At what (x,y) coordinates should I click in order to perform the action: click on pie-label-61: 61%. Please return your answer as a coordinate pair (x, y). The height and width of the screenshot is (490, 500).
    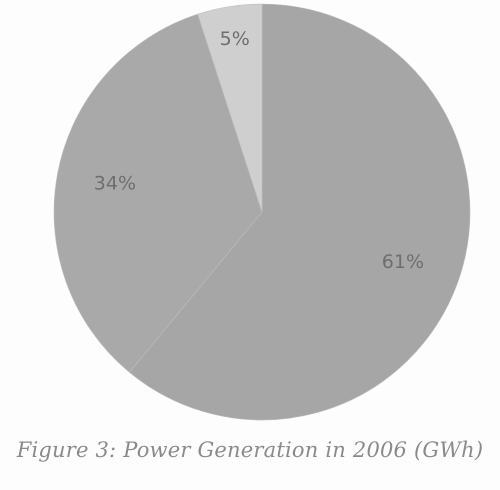
    Looking at the image, I should click on (403, 262).